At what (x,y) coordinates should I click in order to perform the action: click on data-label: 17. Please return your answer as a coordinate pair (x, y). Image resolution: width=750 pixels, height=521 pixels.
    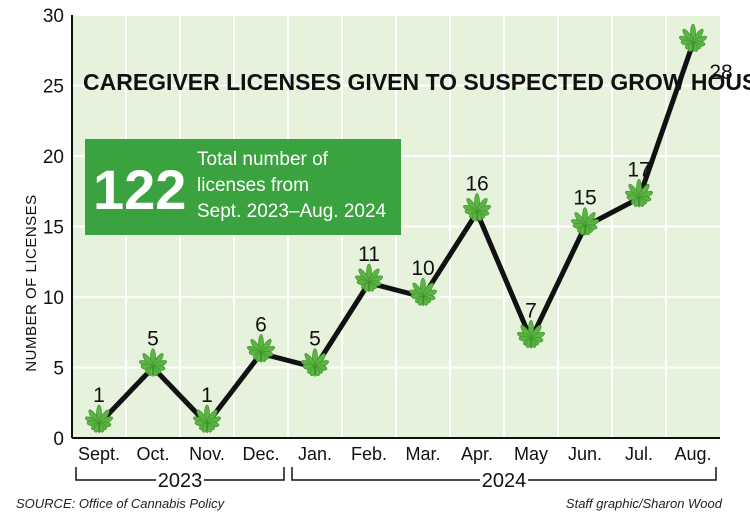
    Looking at the image, I should click on (638, 169).